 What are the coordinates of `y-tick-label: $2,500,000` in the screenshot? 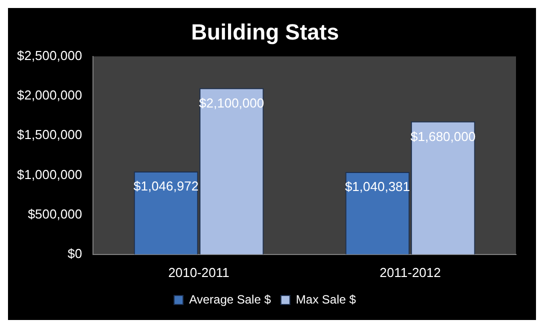 It's located at (49, 55).